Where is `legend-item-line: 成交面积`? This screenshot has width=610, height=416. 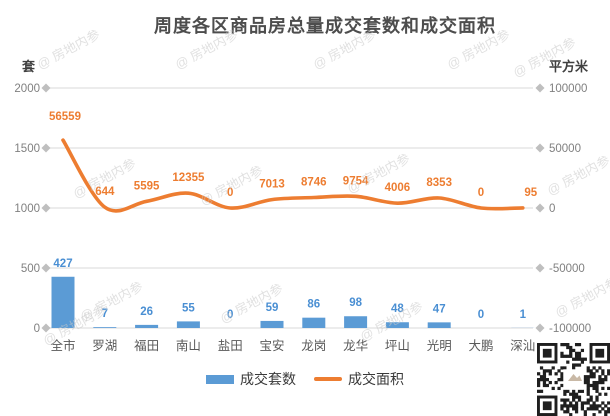
legend-item-line: 成交面积 is located at coordinates (359, 379).